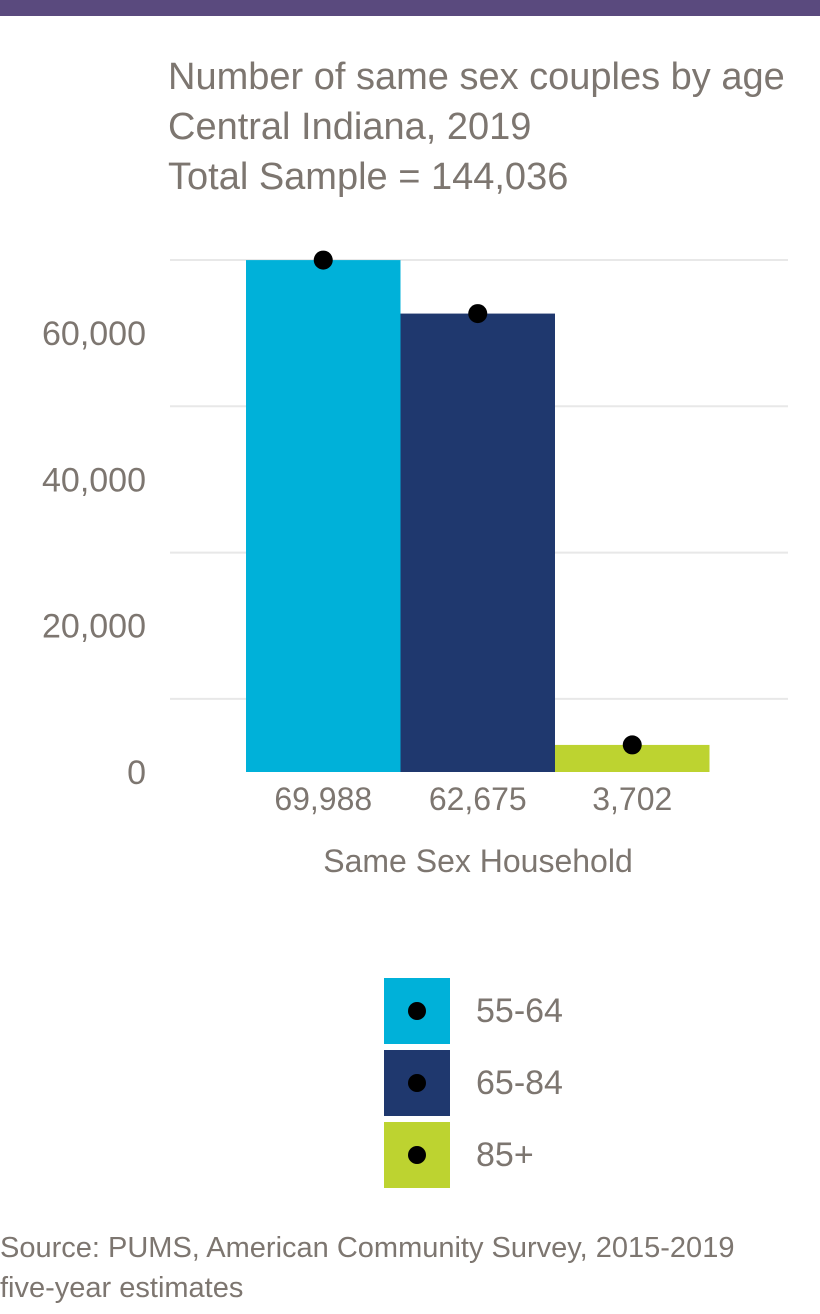 The width and height of the screenshot is (820, 1314). What do you see at coordinates (478, 861) in the screenshot?
I see `x-axis-title: Same Sex Household` at bounding box center [478, 861].